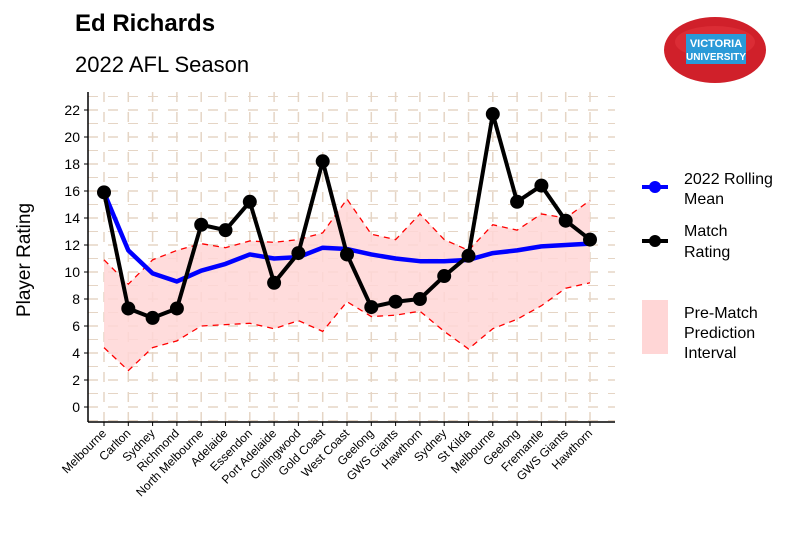 This screenshot has width=800, height=533. I want to click on y-tick-label: 8, so click(76, 299).